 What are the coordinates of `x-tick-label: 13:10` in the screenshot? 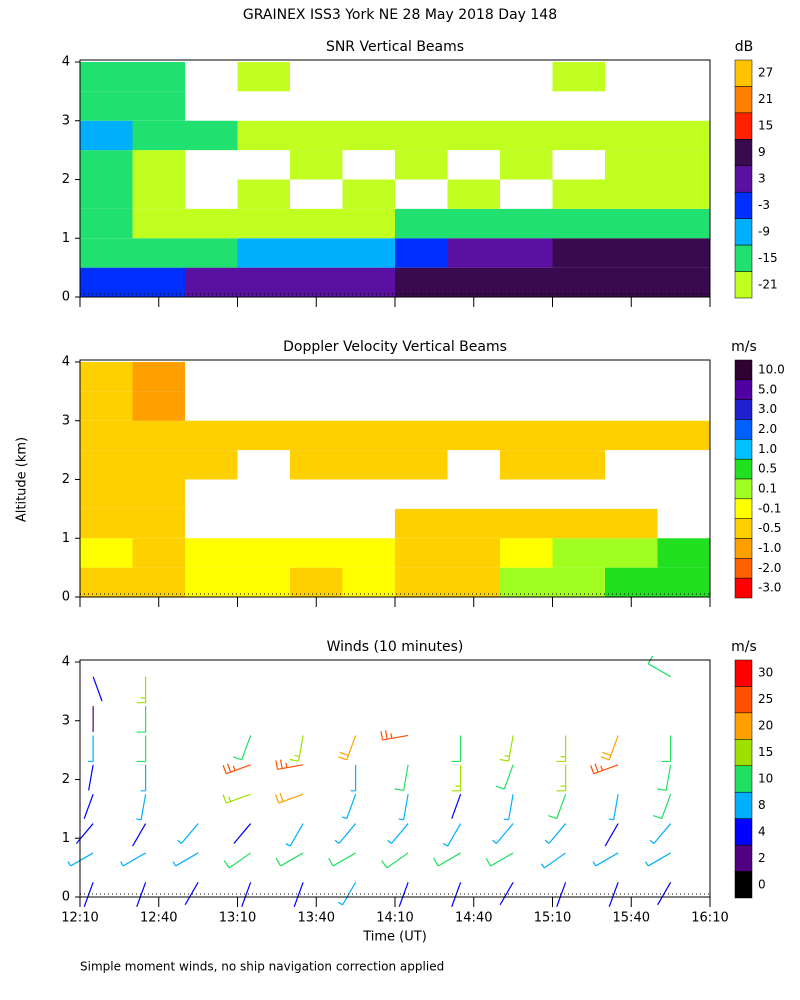 It's located at (237, 918).